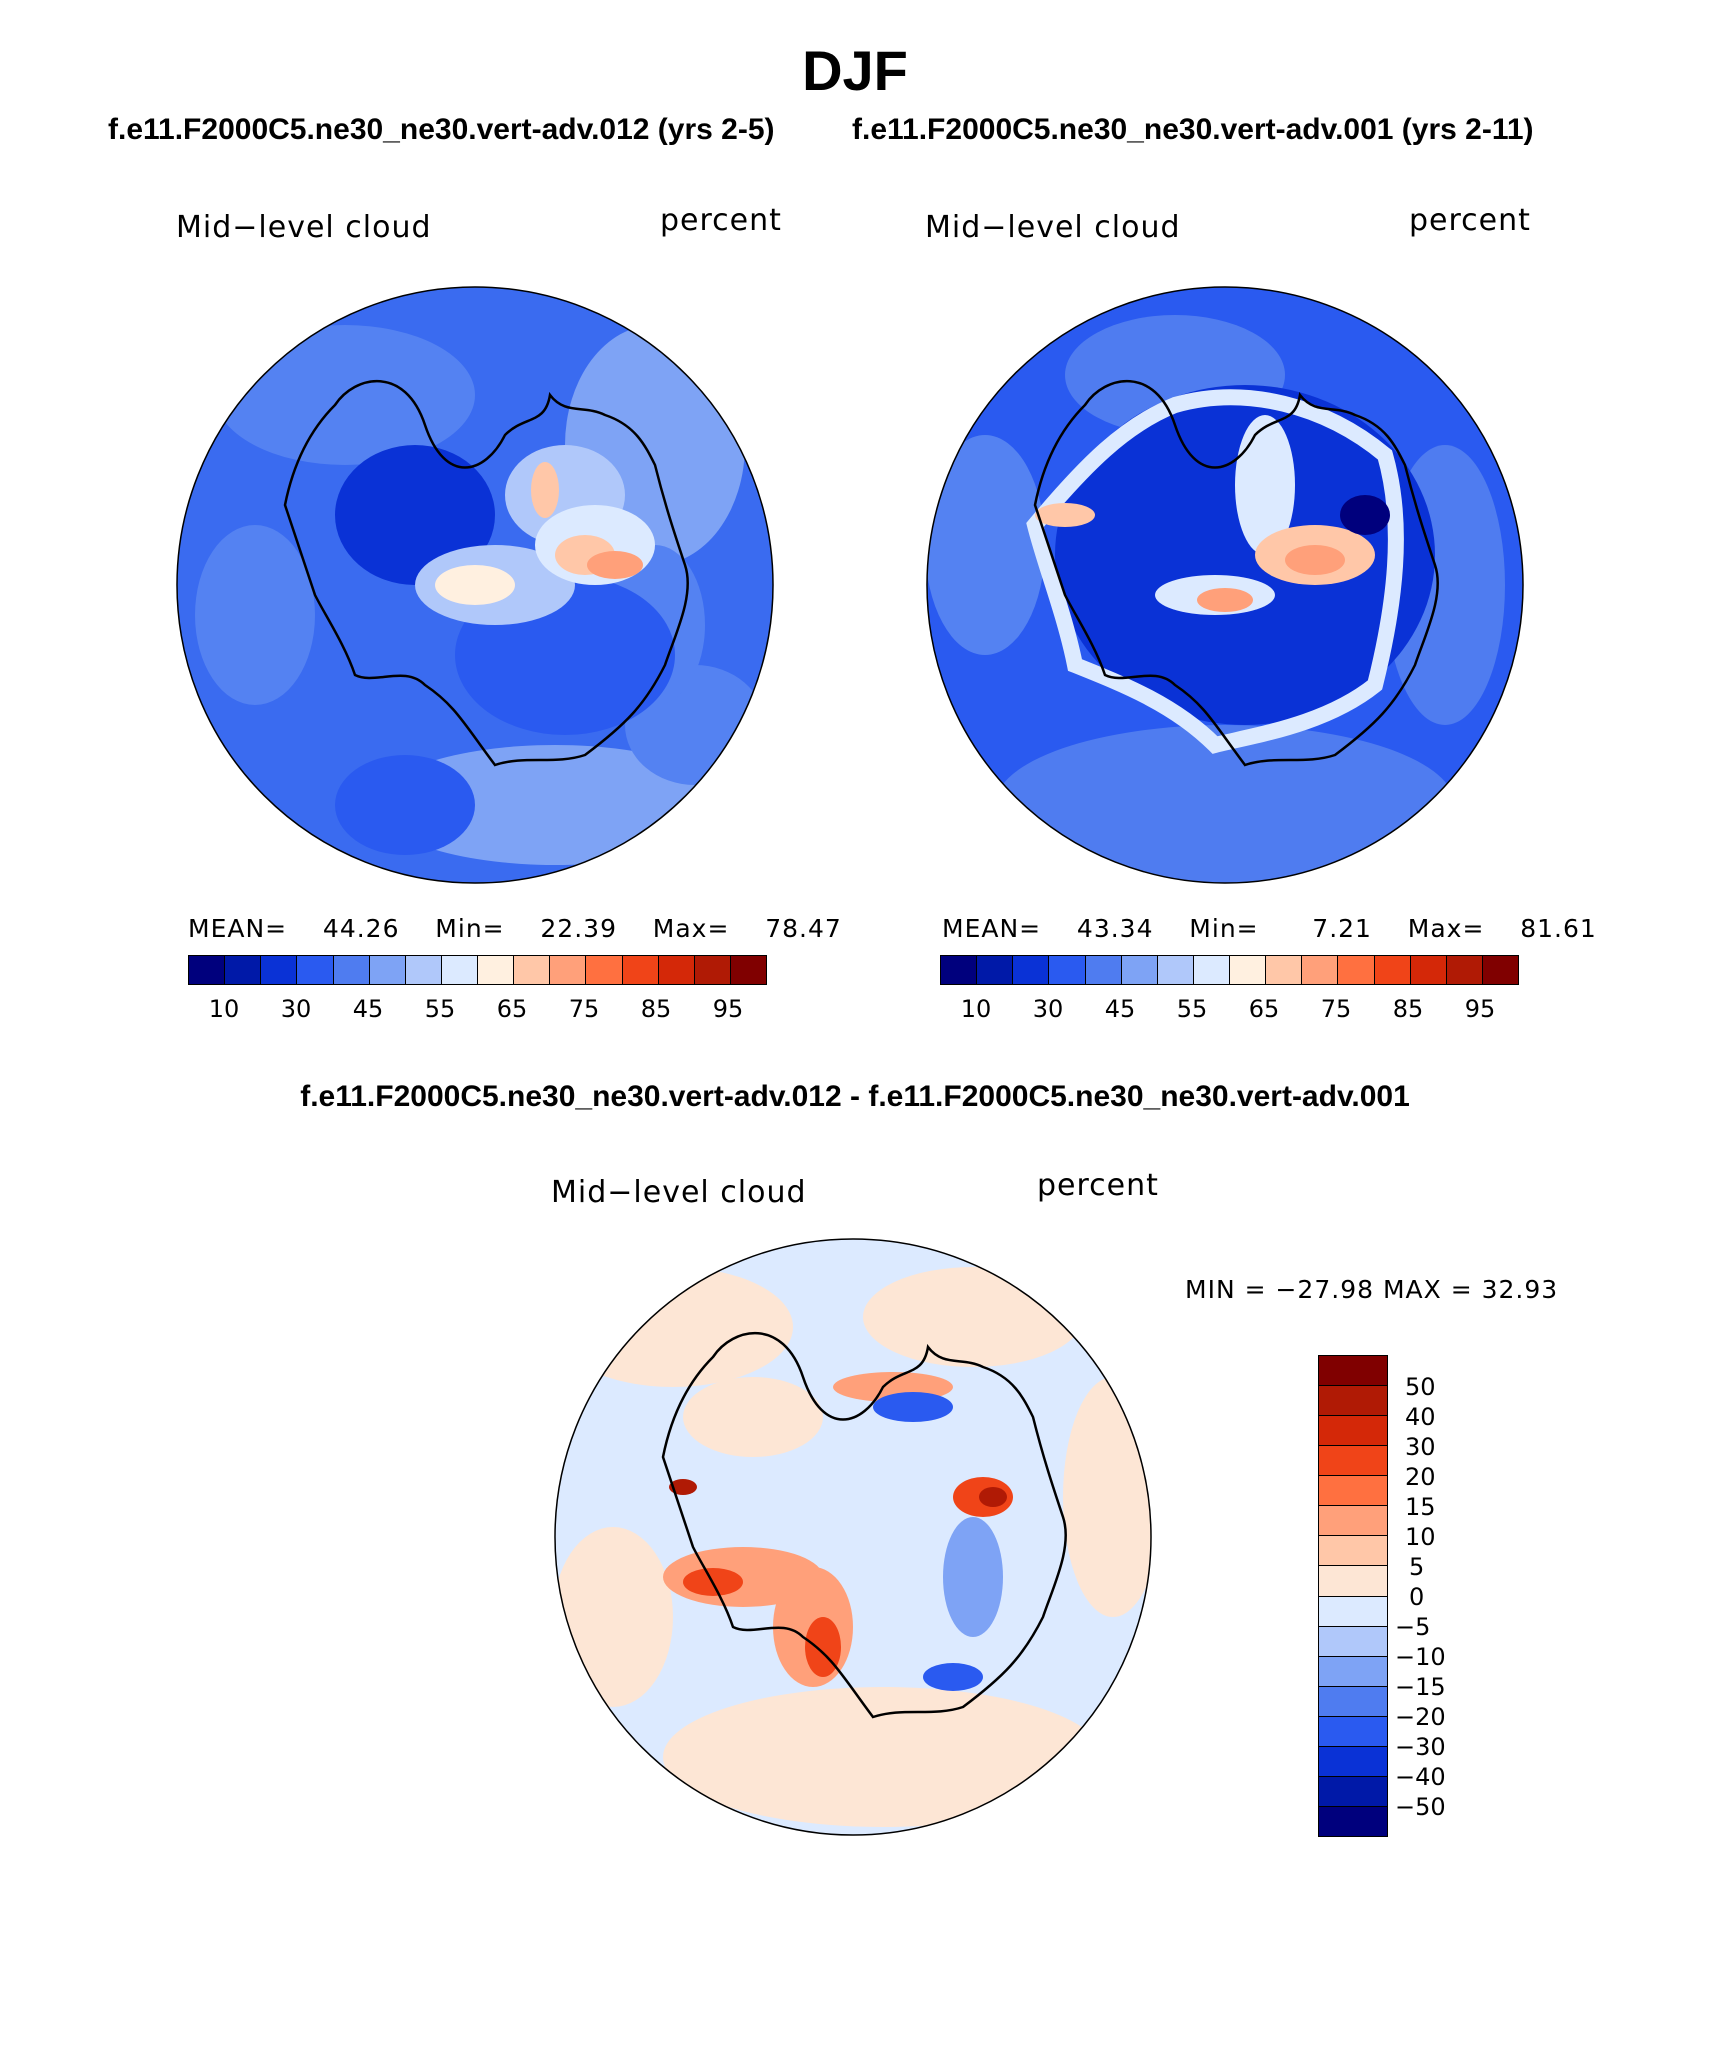 The height and width of the screenshot is (2061, 1710). I want to click on diff-tick: 40, so click(1420, 1417).